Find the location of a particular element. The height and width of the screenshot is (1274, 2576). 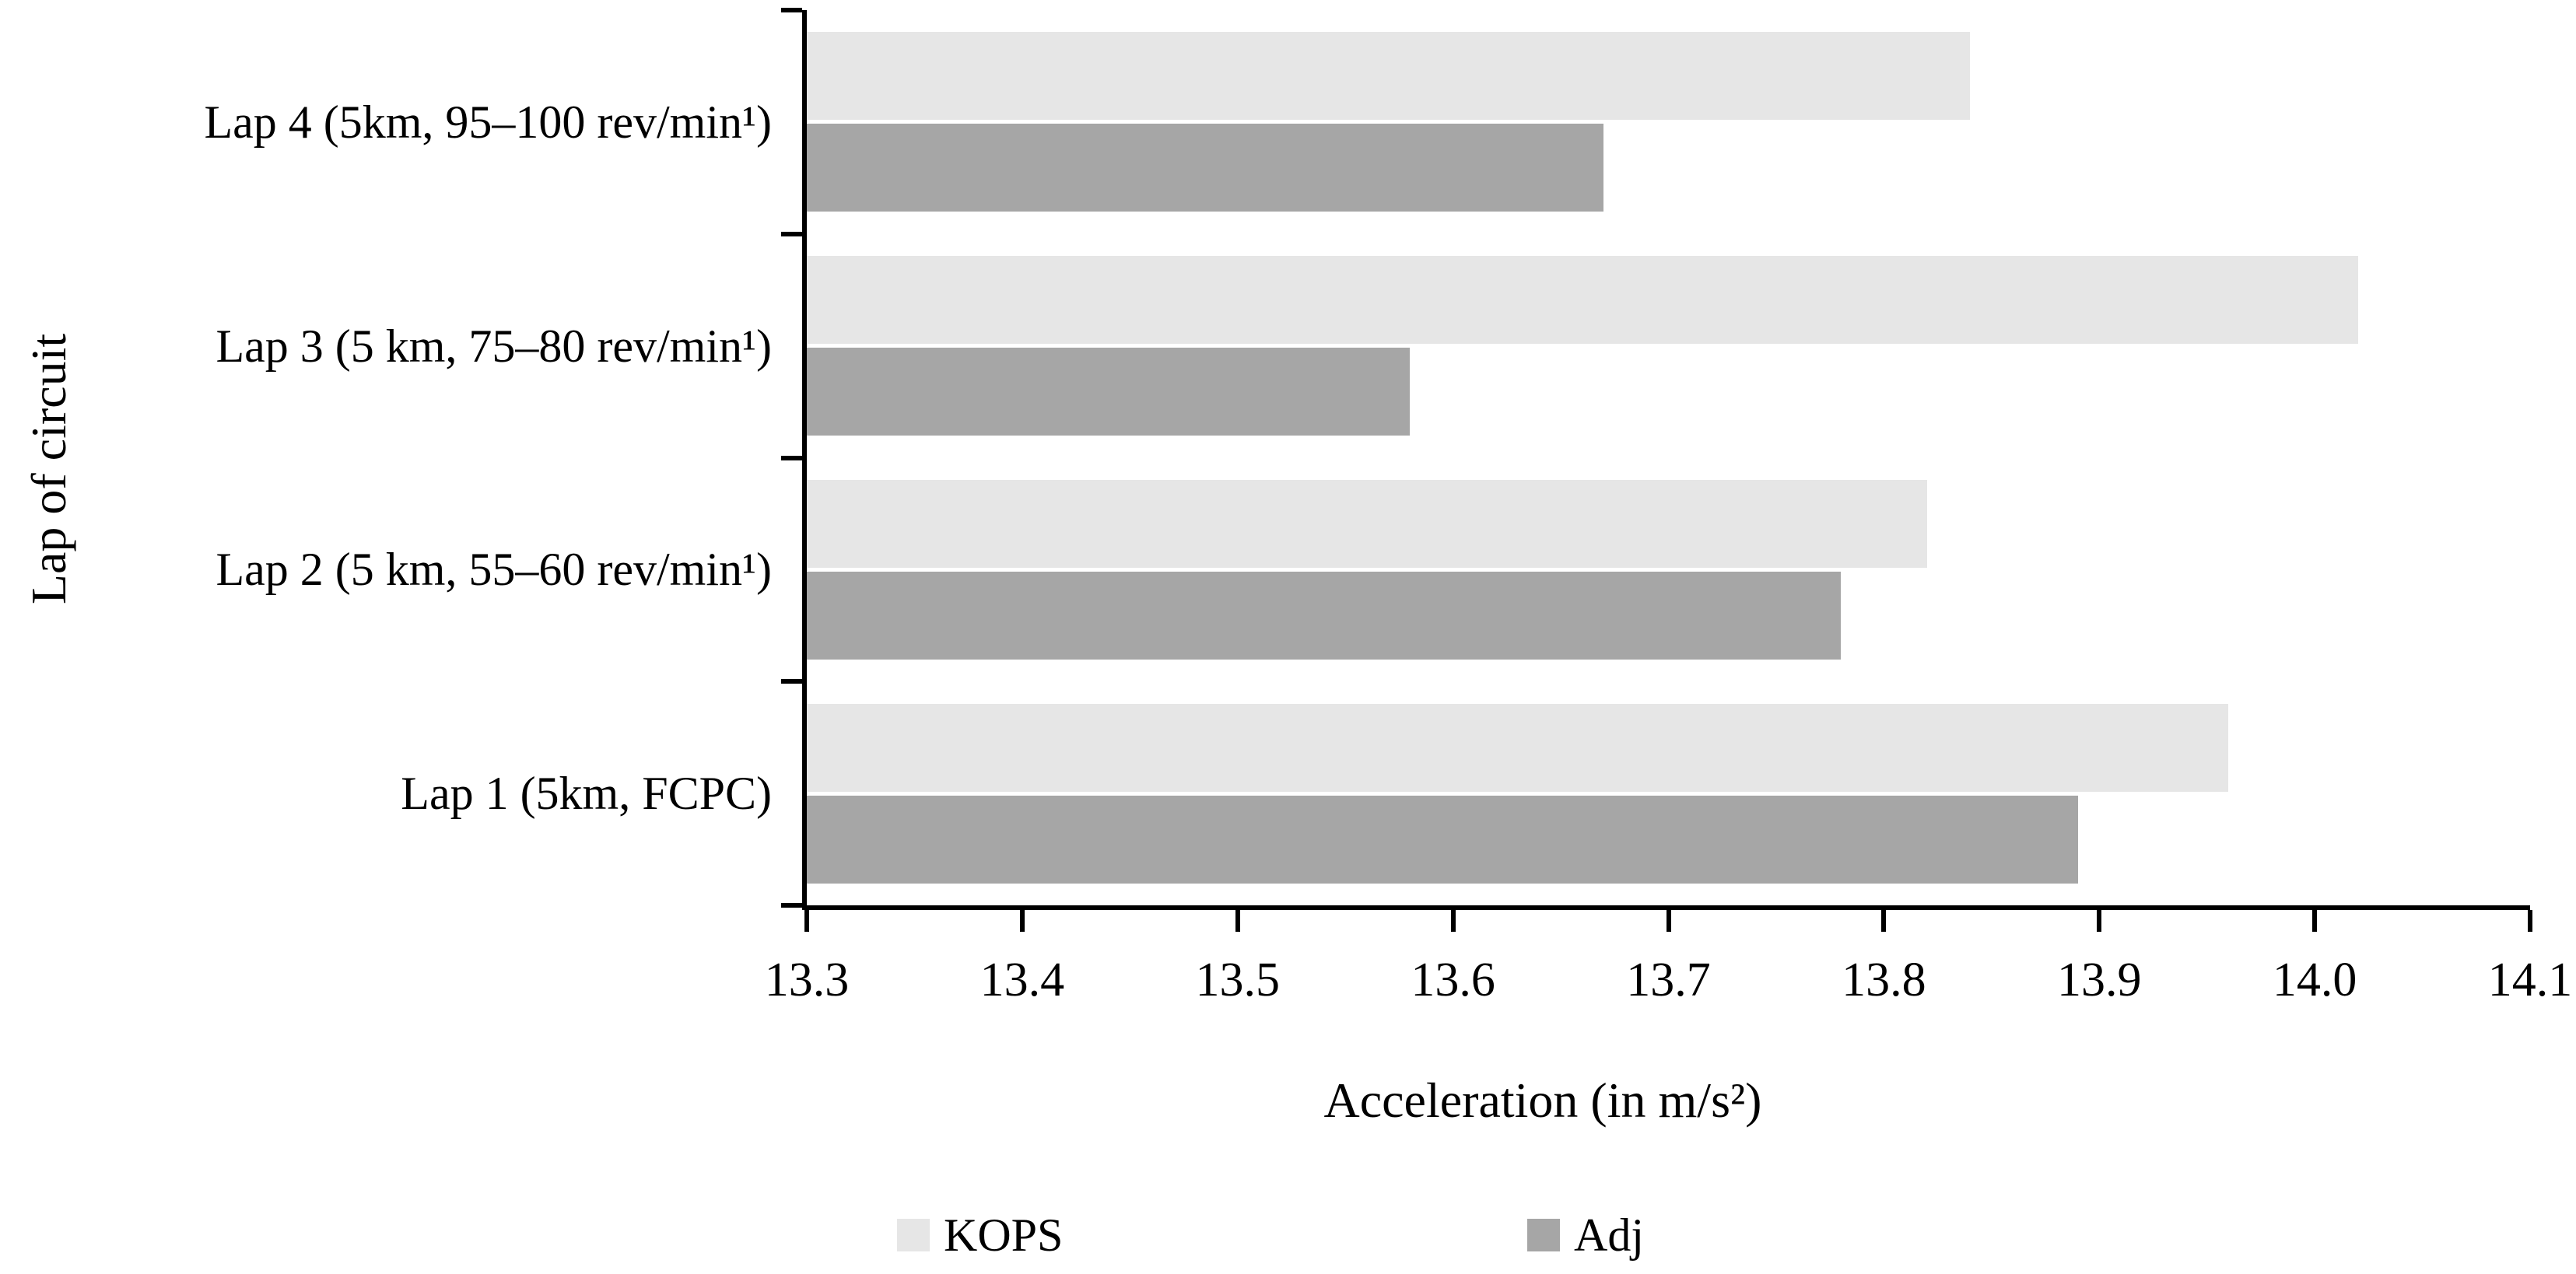

legend-label-adj: Adj is located at coordinates (1609, 1235).